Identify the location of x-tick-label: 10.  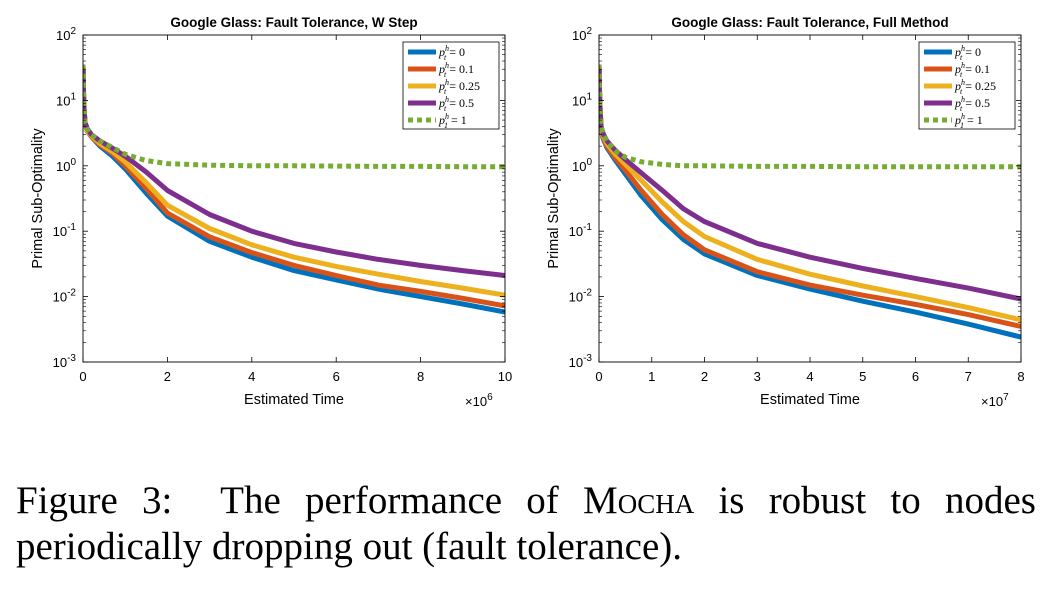
(505, 376).